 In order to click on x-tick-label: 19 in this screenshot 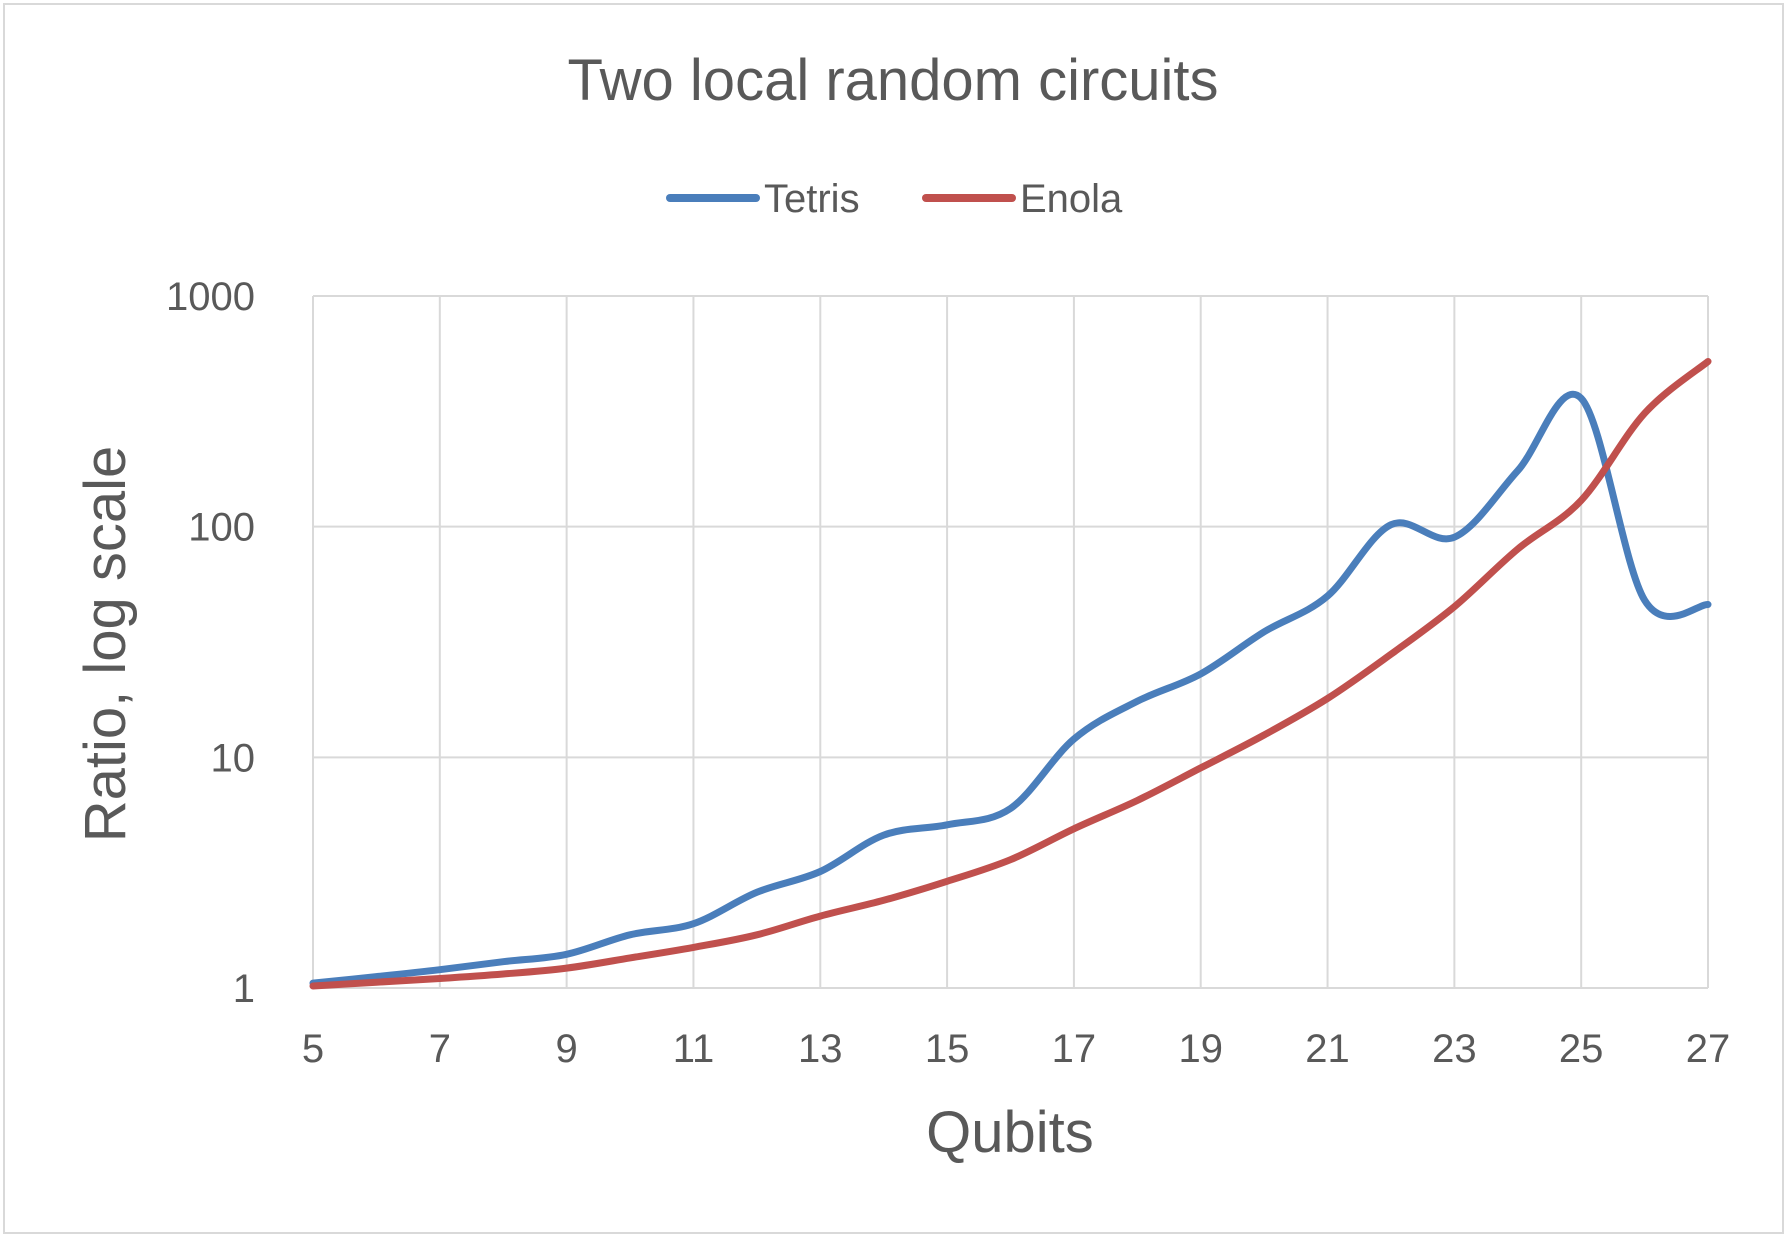, I will do `click(1200, 1049)`.